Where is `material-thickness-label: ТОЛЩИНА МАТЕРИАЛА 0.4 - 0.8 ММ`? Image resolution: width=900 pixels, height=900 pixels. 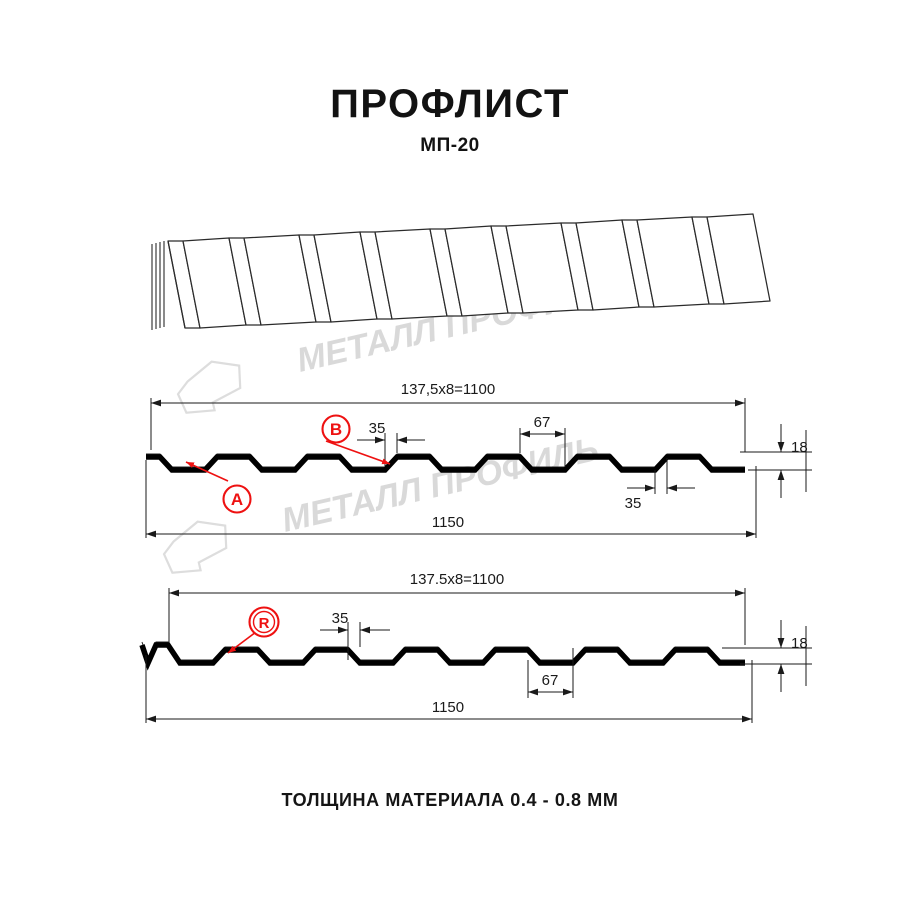 material-thickness-label: ТОЛЩИНА МАТЕРИАЛА 0.4 - 0.8 ММ is located at coordinates (450, 800).